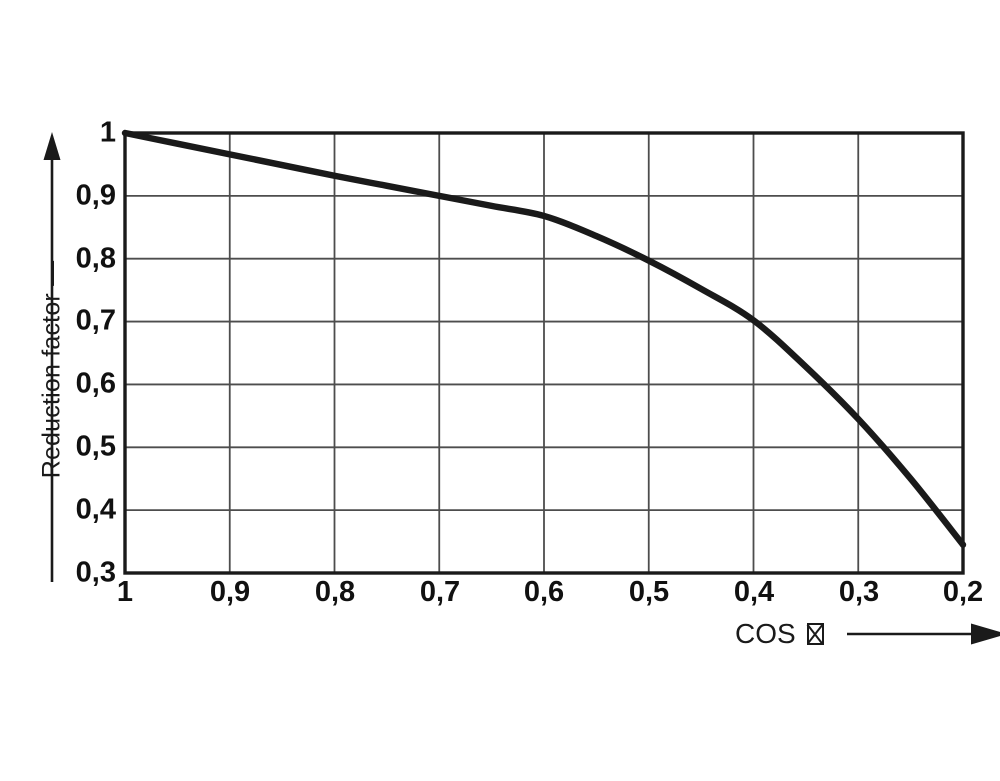 The height and width of the screenshot is (781, 1000). I want to click on y-tick-label: 0,6, so click(95, 383).